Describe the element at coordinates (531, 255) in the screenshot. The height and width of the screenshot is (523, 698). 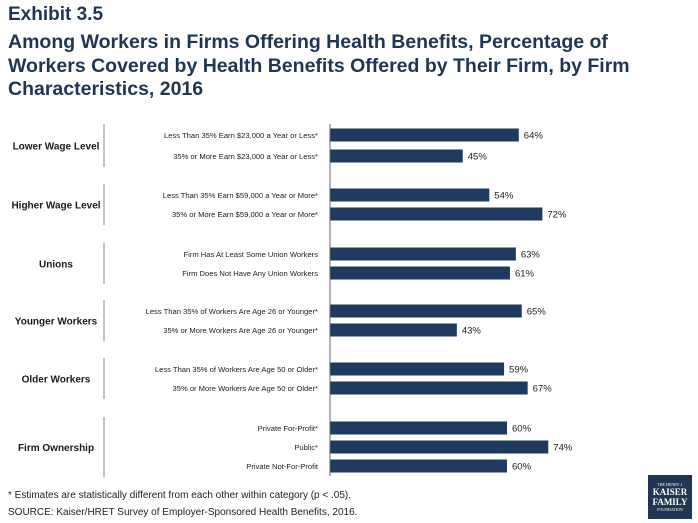
I see `data-label: 63%` at that location.